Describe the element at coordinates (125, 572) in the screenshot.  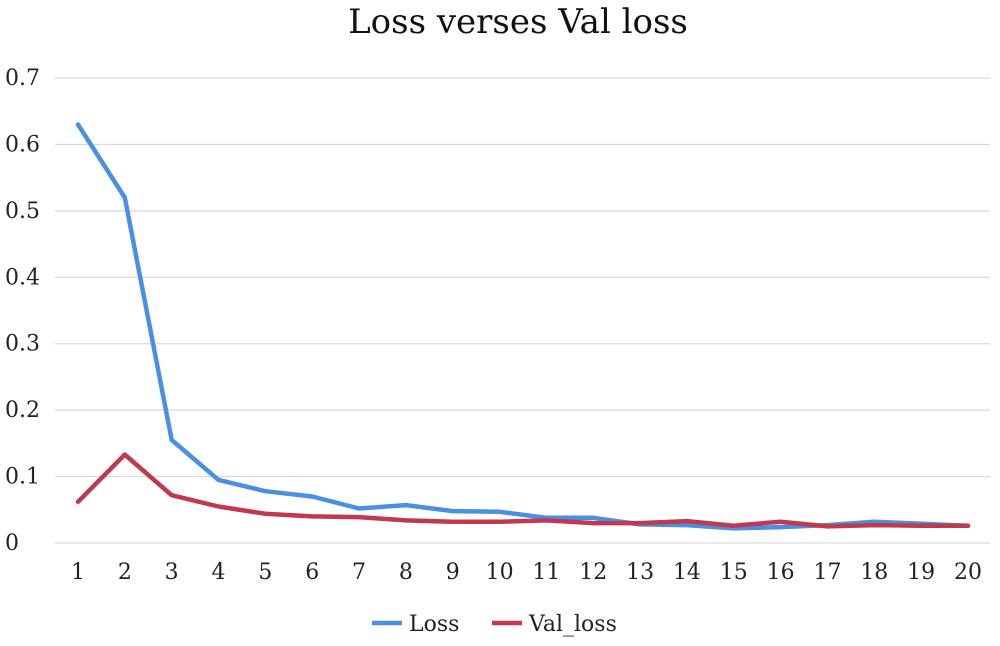
I see `x-tick-label: 2` at that location.